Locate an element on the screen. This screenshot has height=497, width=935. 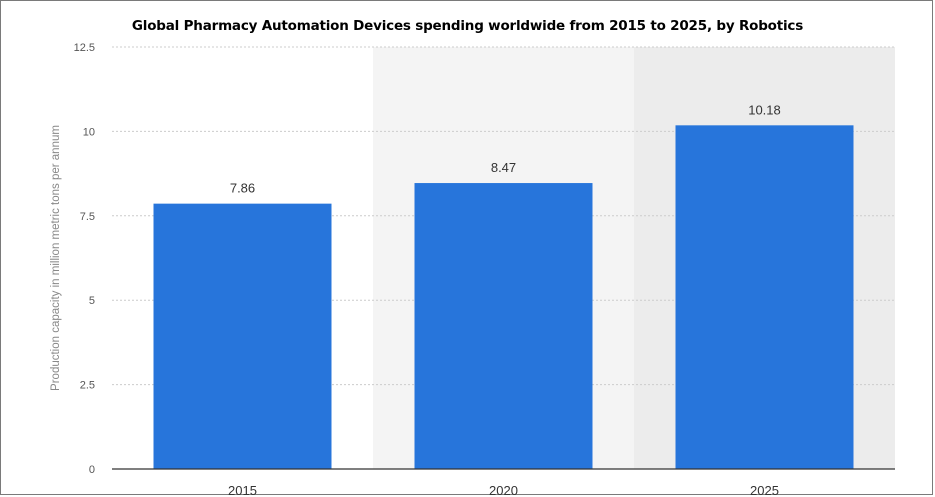
data-label-2020: 8.47 is located at coordinates (503, 167).